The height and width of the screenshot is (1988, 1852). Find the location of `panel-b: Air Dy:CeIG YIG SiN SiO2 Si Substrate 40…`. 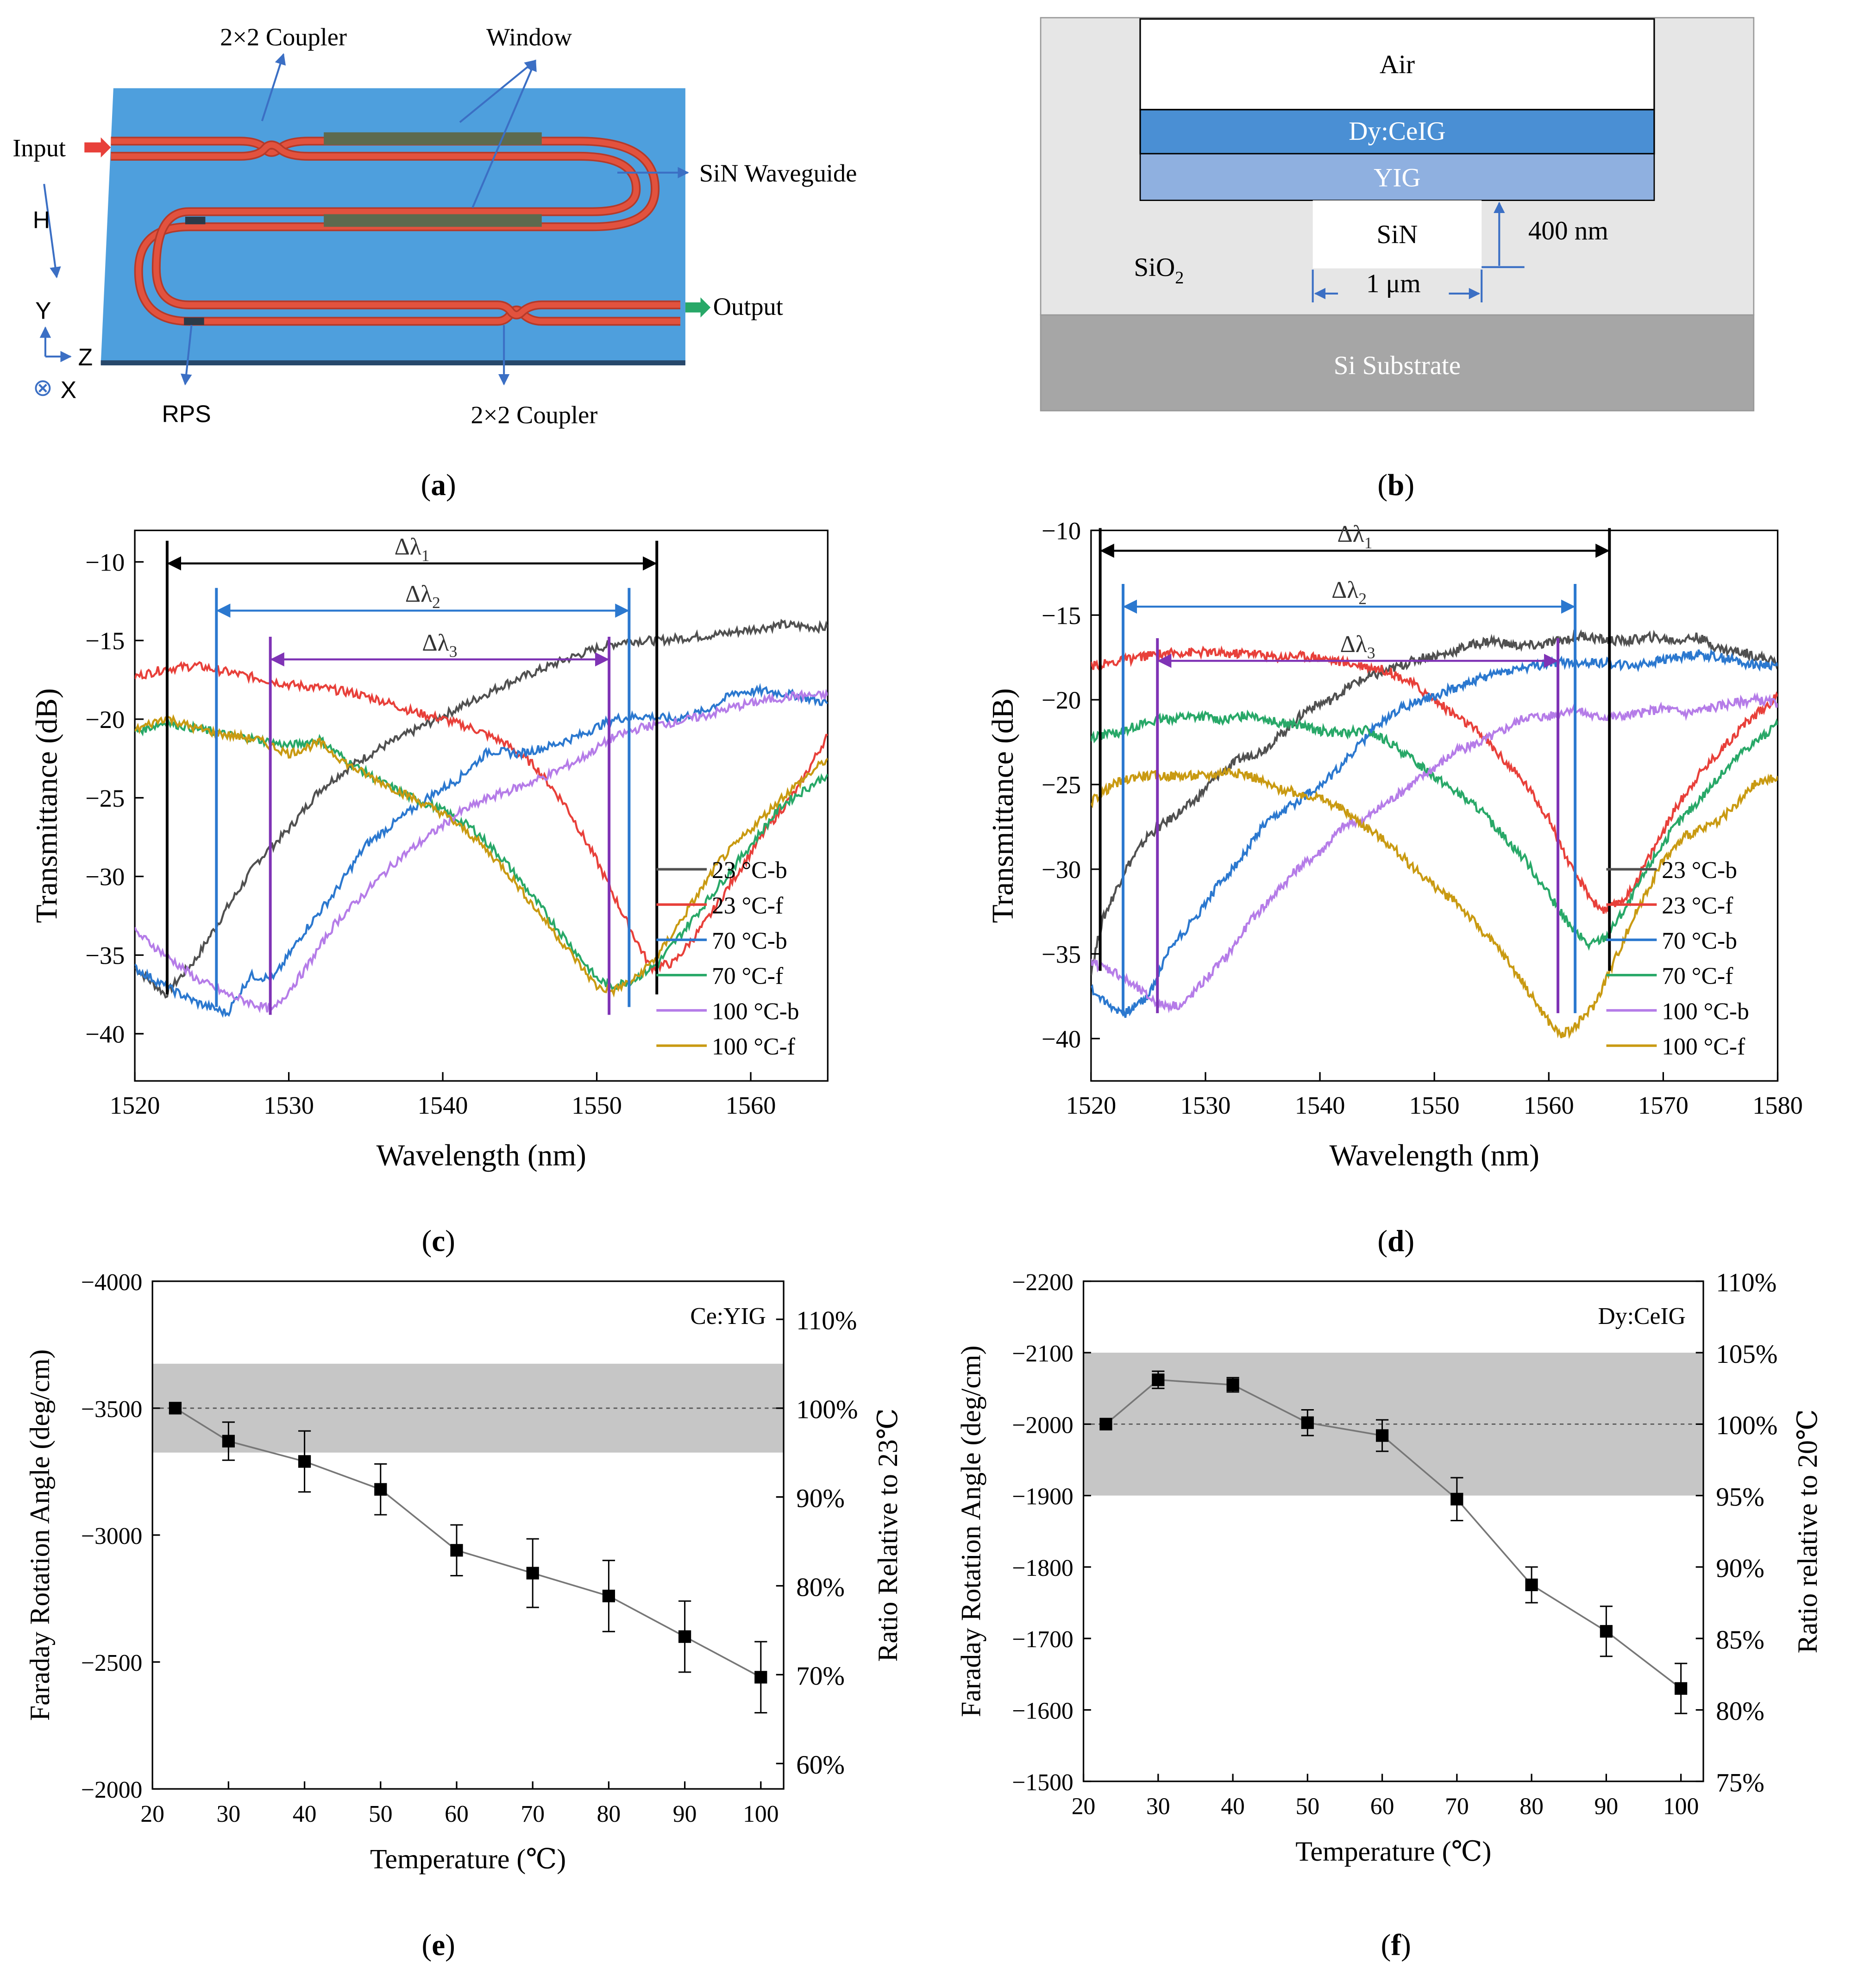

panel-b: Air Dy:CeIG YIG SiN SiO2 Si Substrate 40… is located at coordinates (1397, 215).